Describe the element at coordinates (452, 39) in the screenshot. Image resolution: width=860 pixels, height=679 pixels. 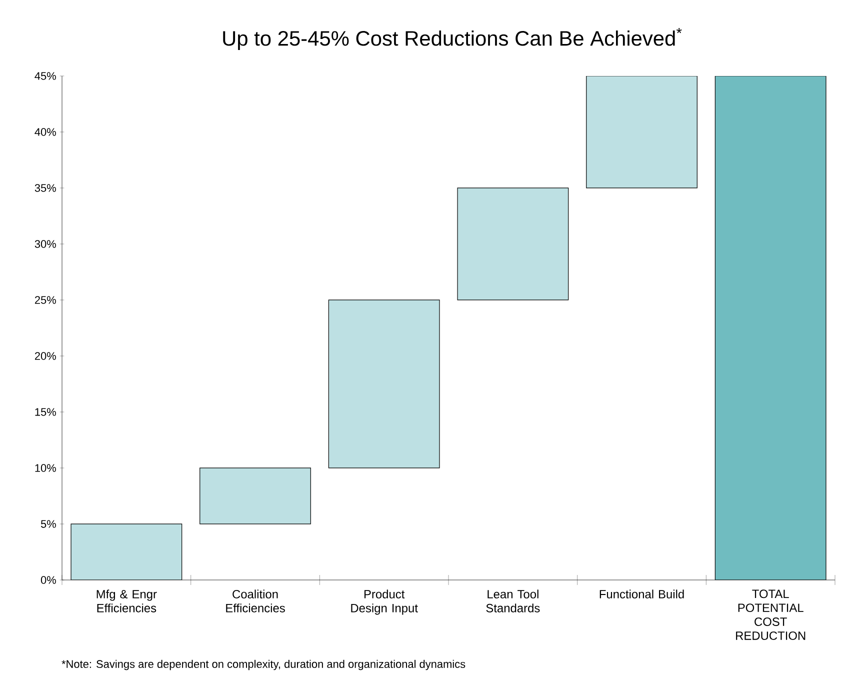
I see `chart-title: Up to 25-45% Cost Reductions Can Be Achieved$^{*}$` at that location.